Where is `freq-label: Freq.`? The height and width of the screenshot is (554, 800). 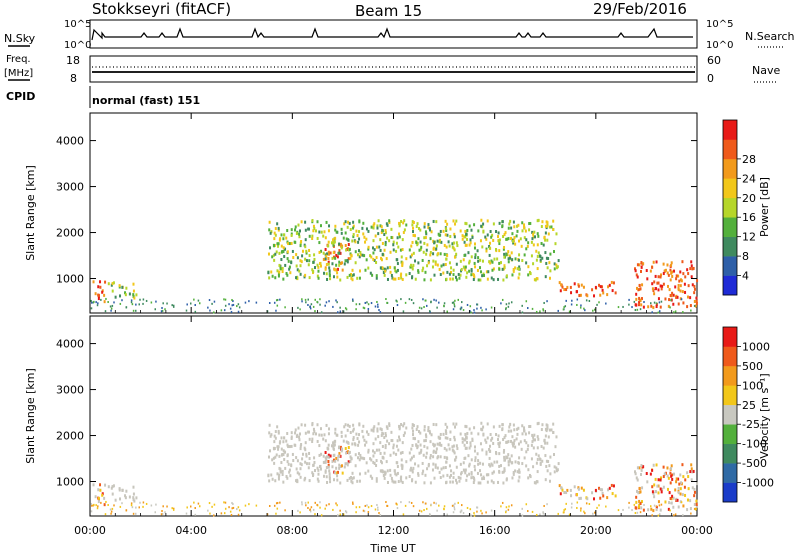
freq-label: Freq. is located at coordinates (18, 59).